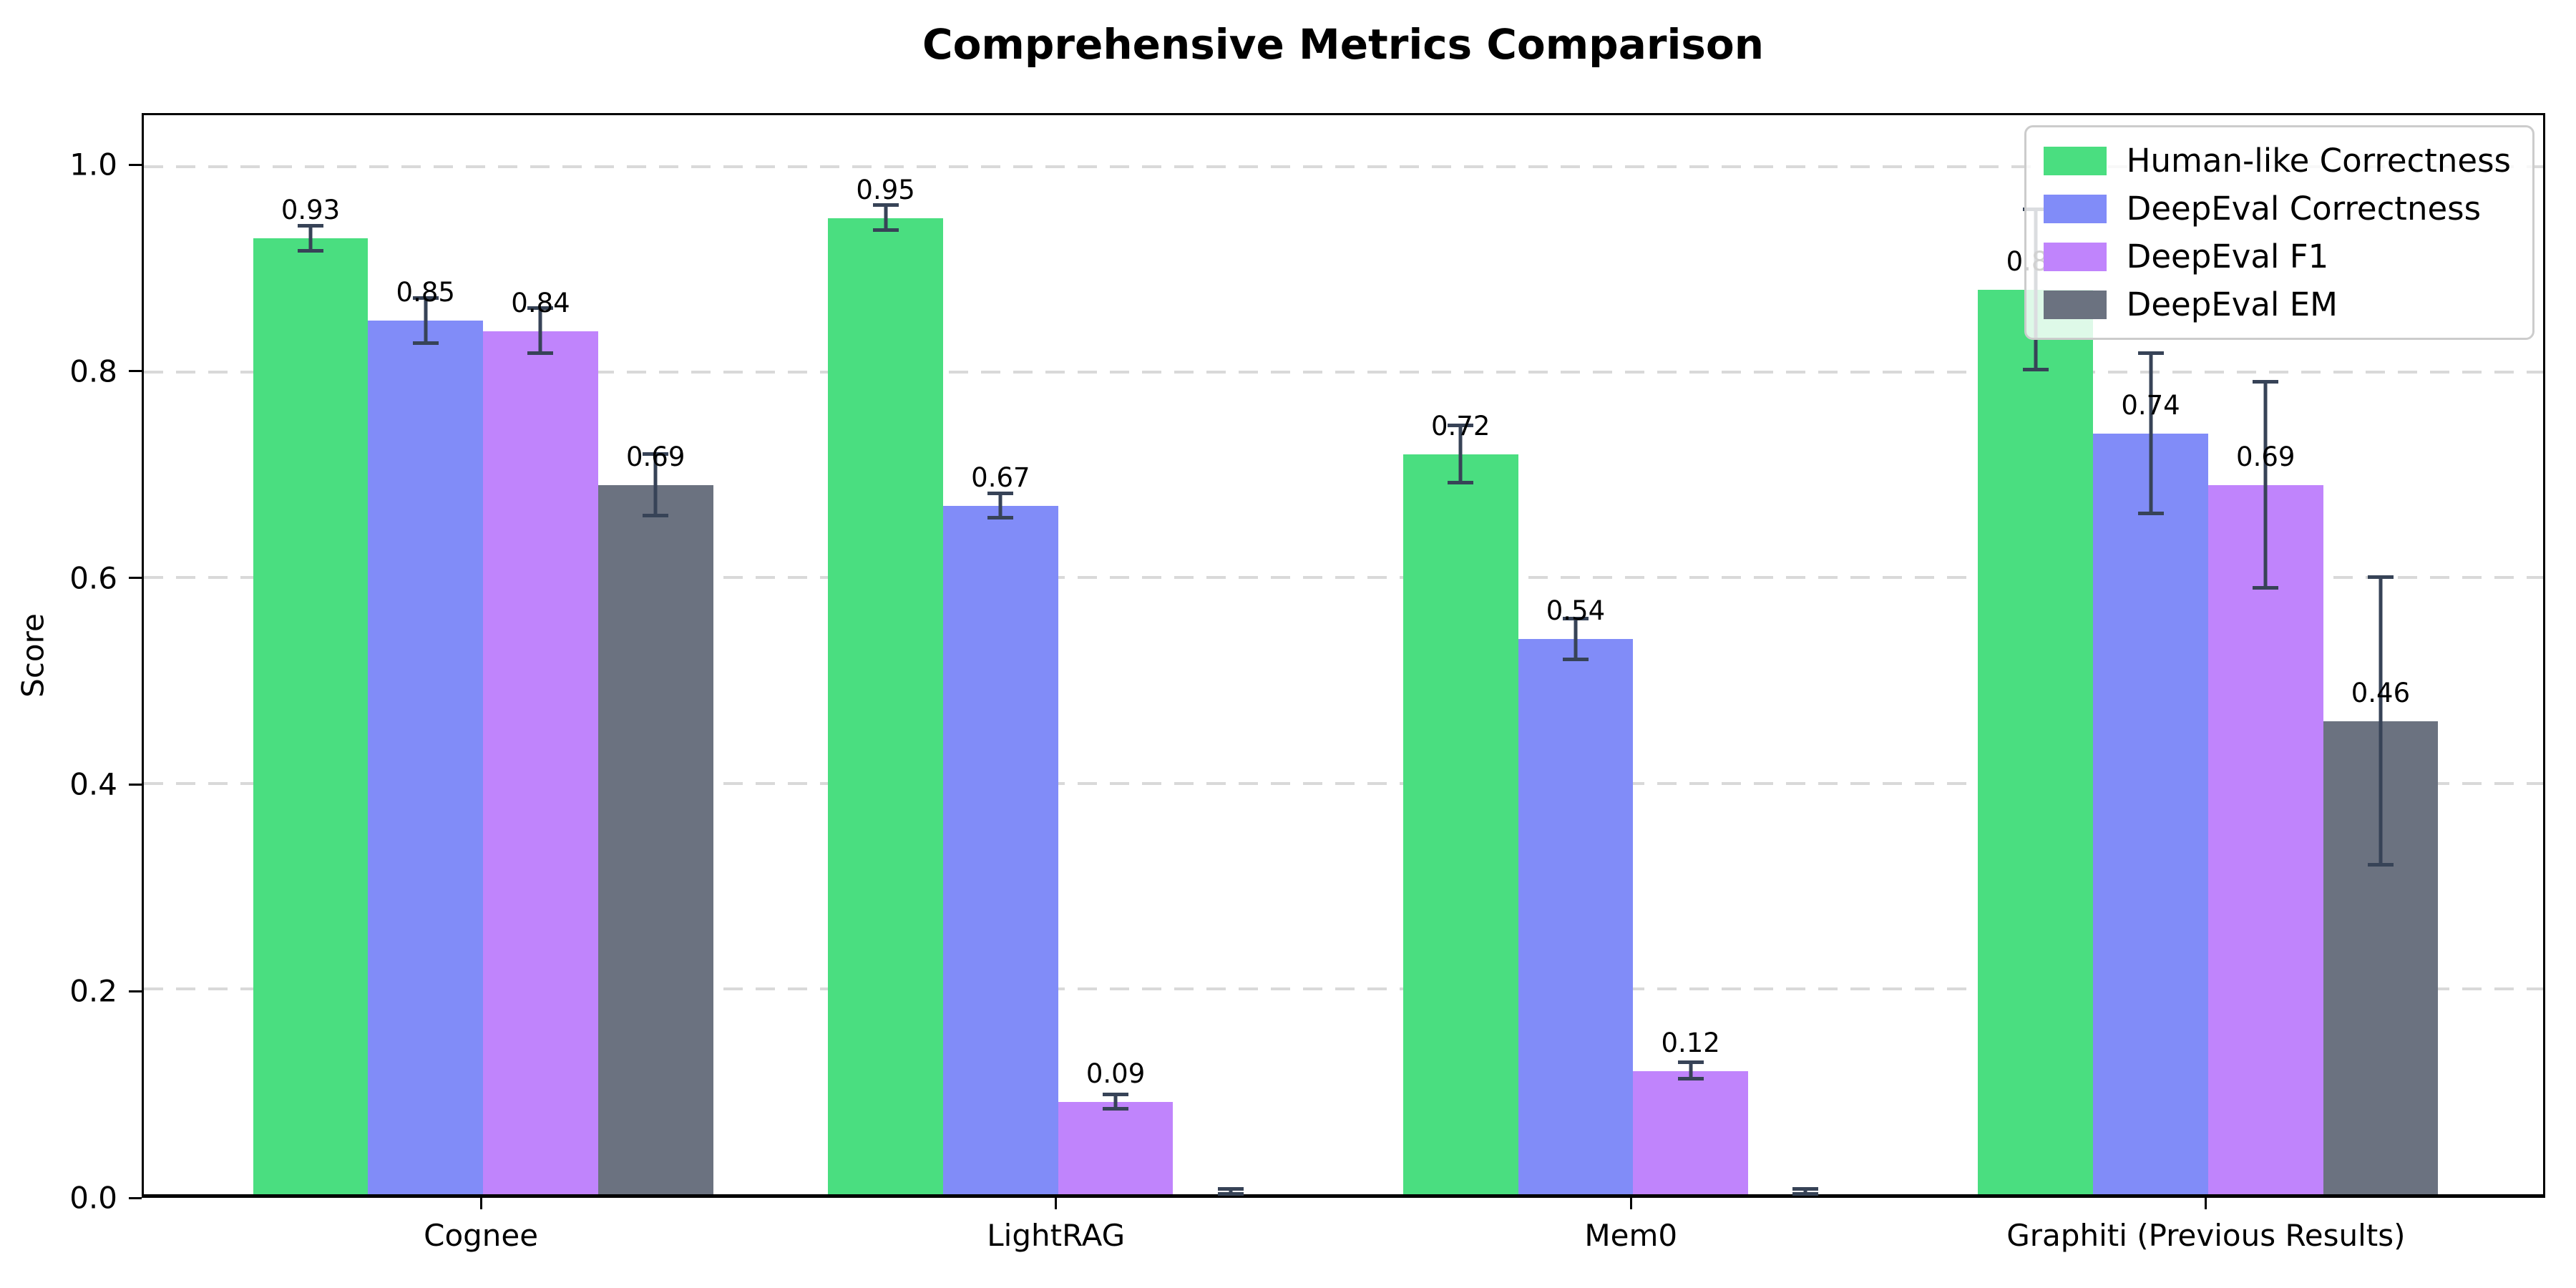 The width and height of the screenshot is (2576, 1288). What do you see at coordinates (93, 164) in the screenshot?
I see `y-tick-label: 1.0` at bounding box center [93, 164].